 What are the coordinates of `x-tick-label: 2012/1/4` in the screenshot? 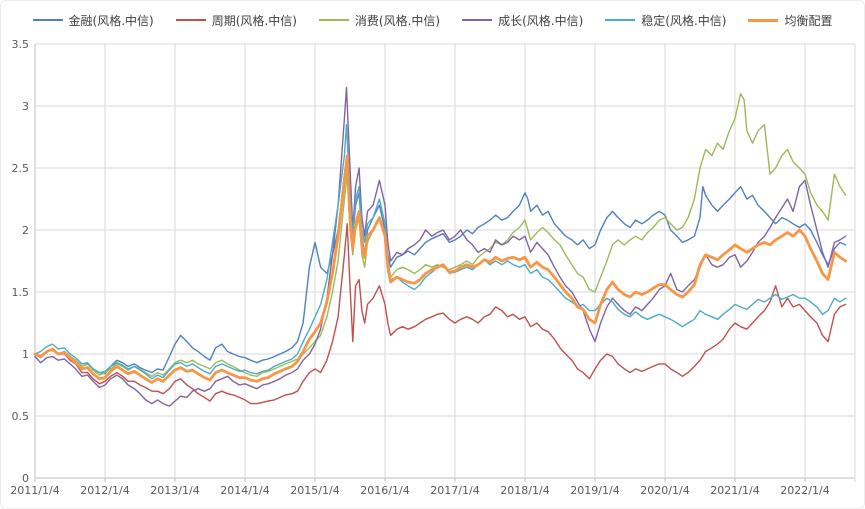 It's located at (104, 490).